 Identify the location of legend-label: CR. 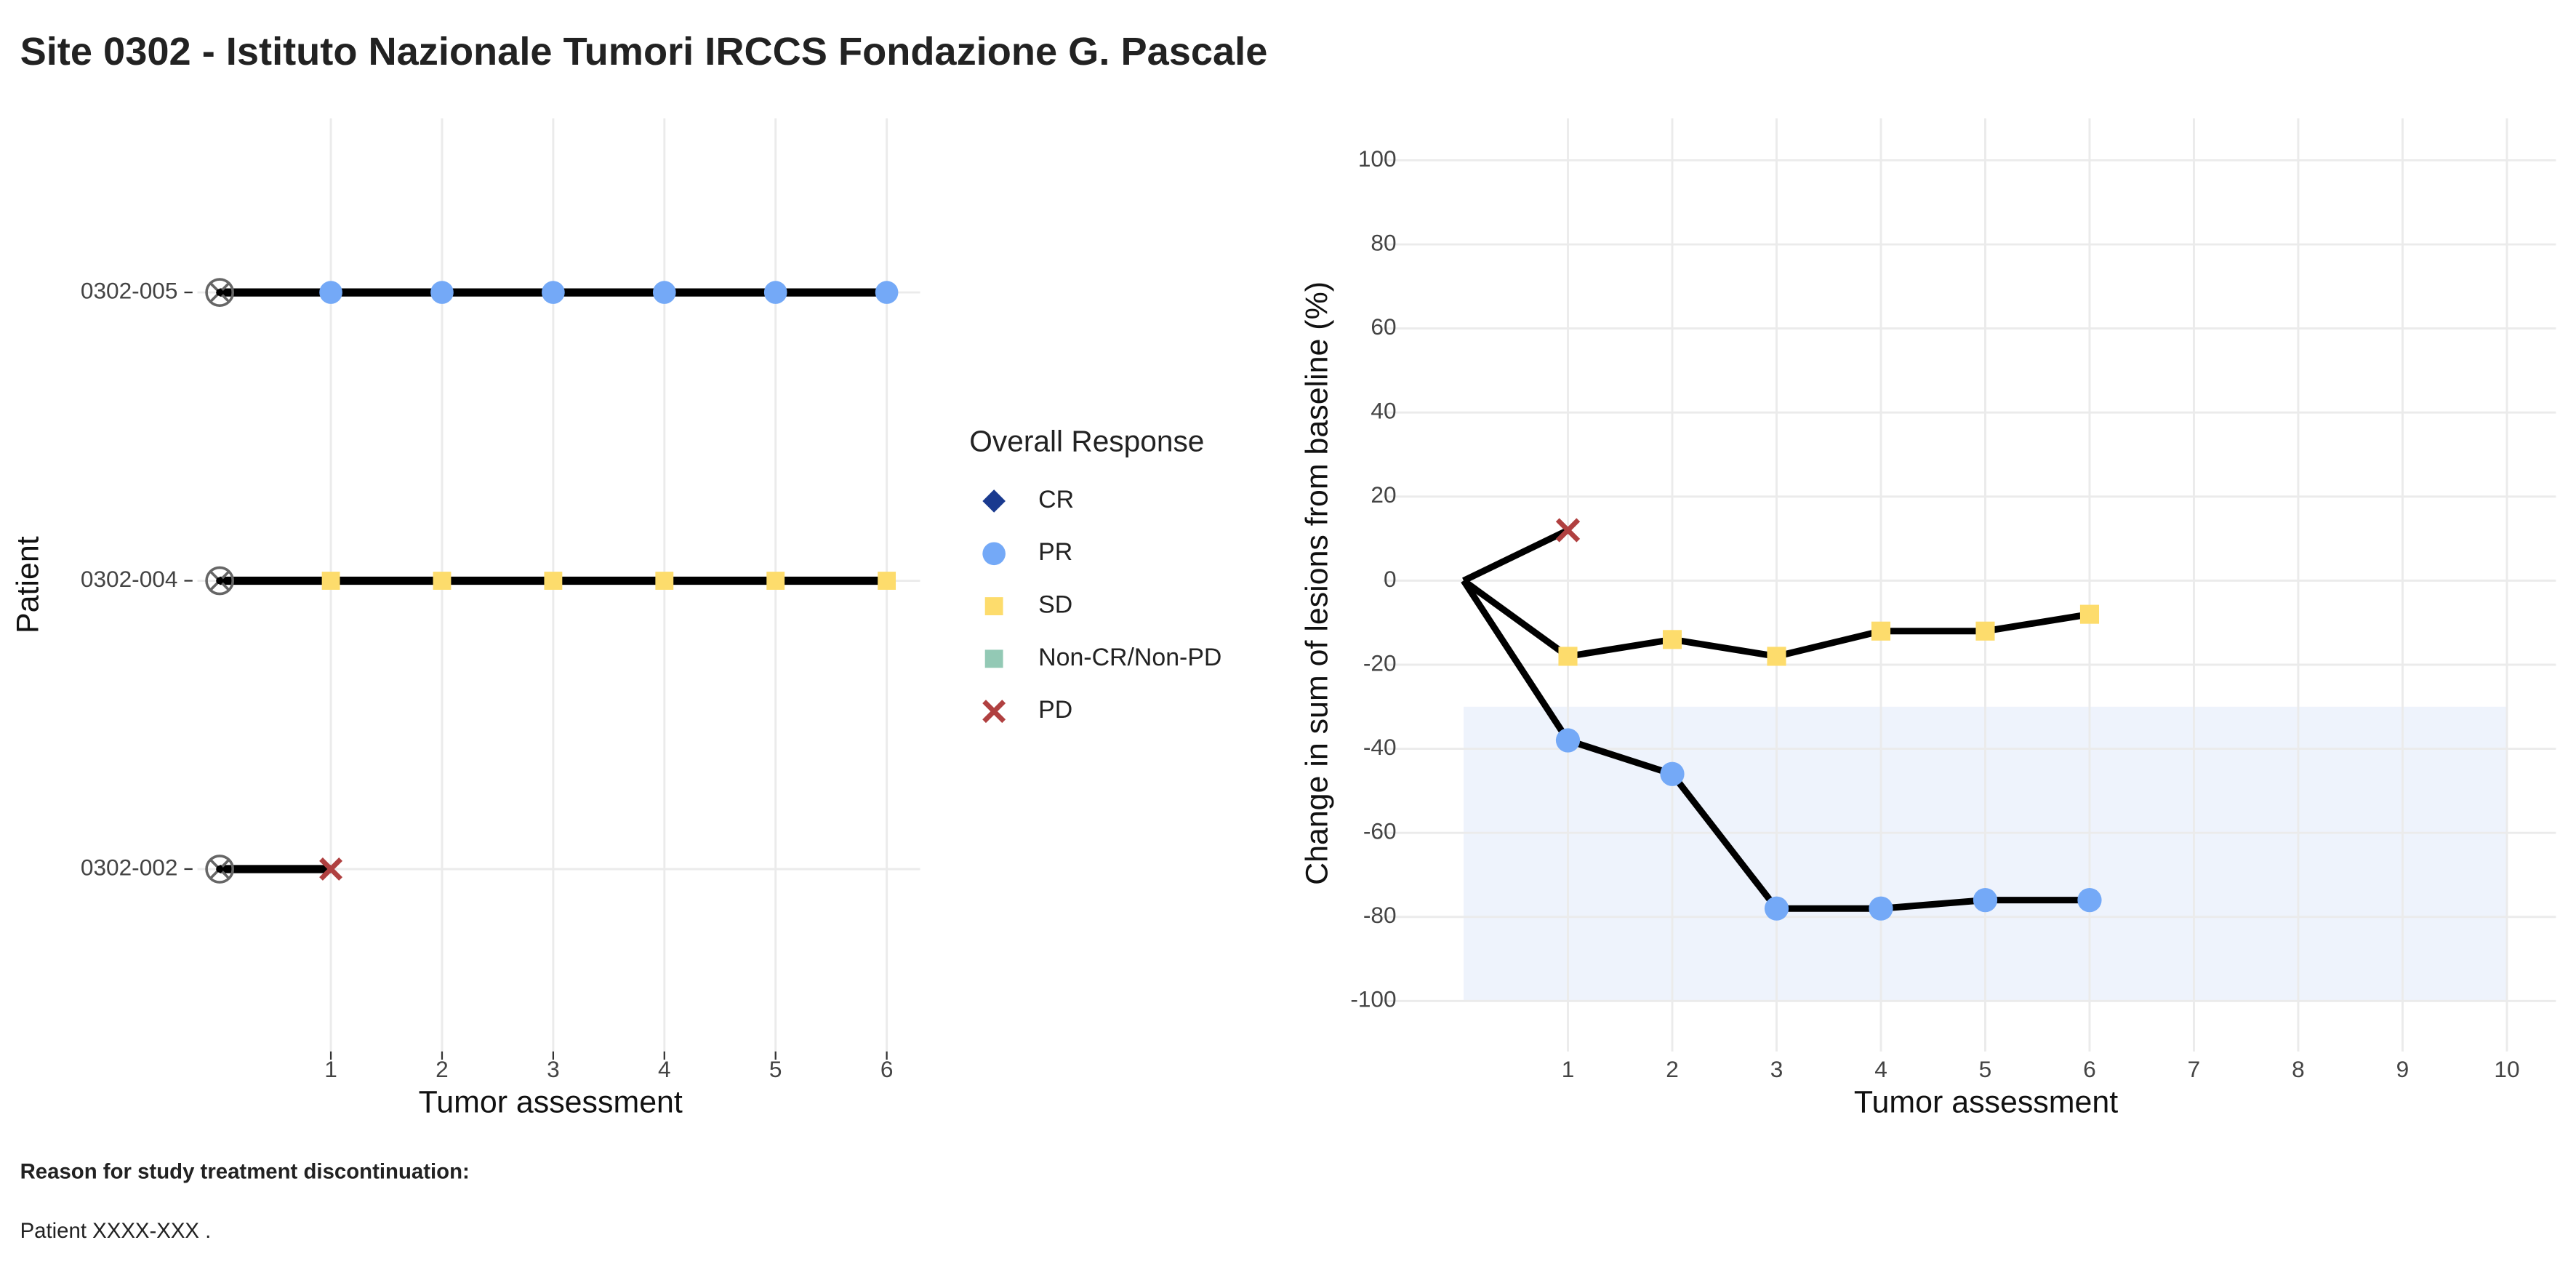
(1056, 499).